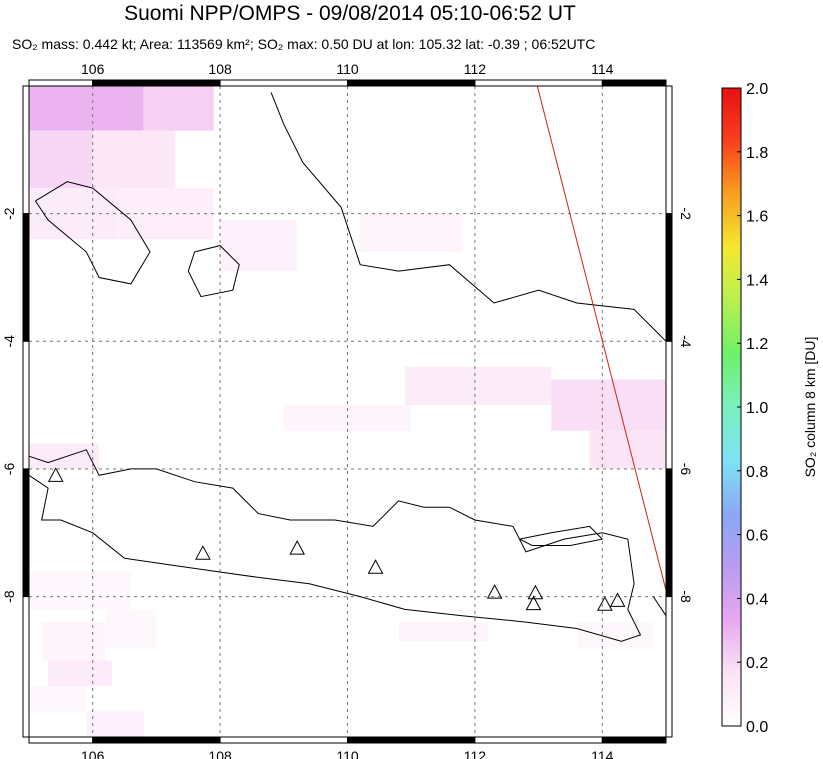 The height and width of the screenshot is (759, 823). I want to click on colorbar-tick-label: 0.2, so click(757, 663).